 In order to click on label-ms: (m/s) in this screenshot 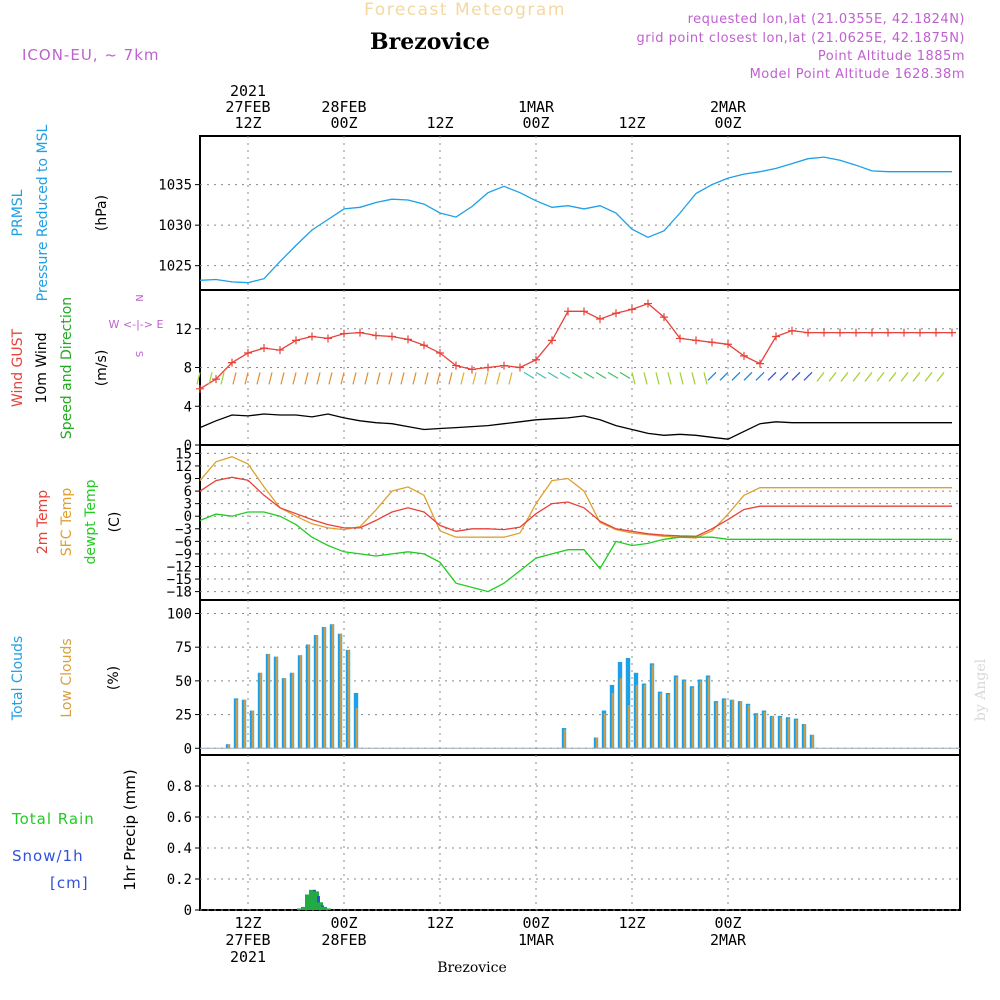, I will do `click(102, 368)`.